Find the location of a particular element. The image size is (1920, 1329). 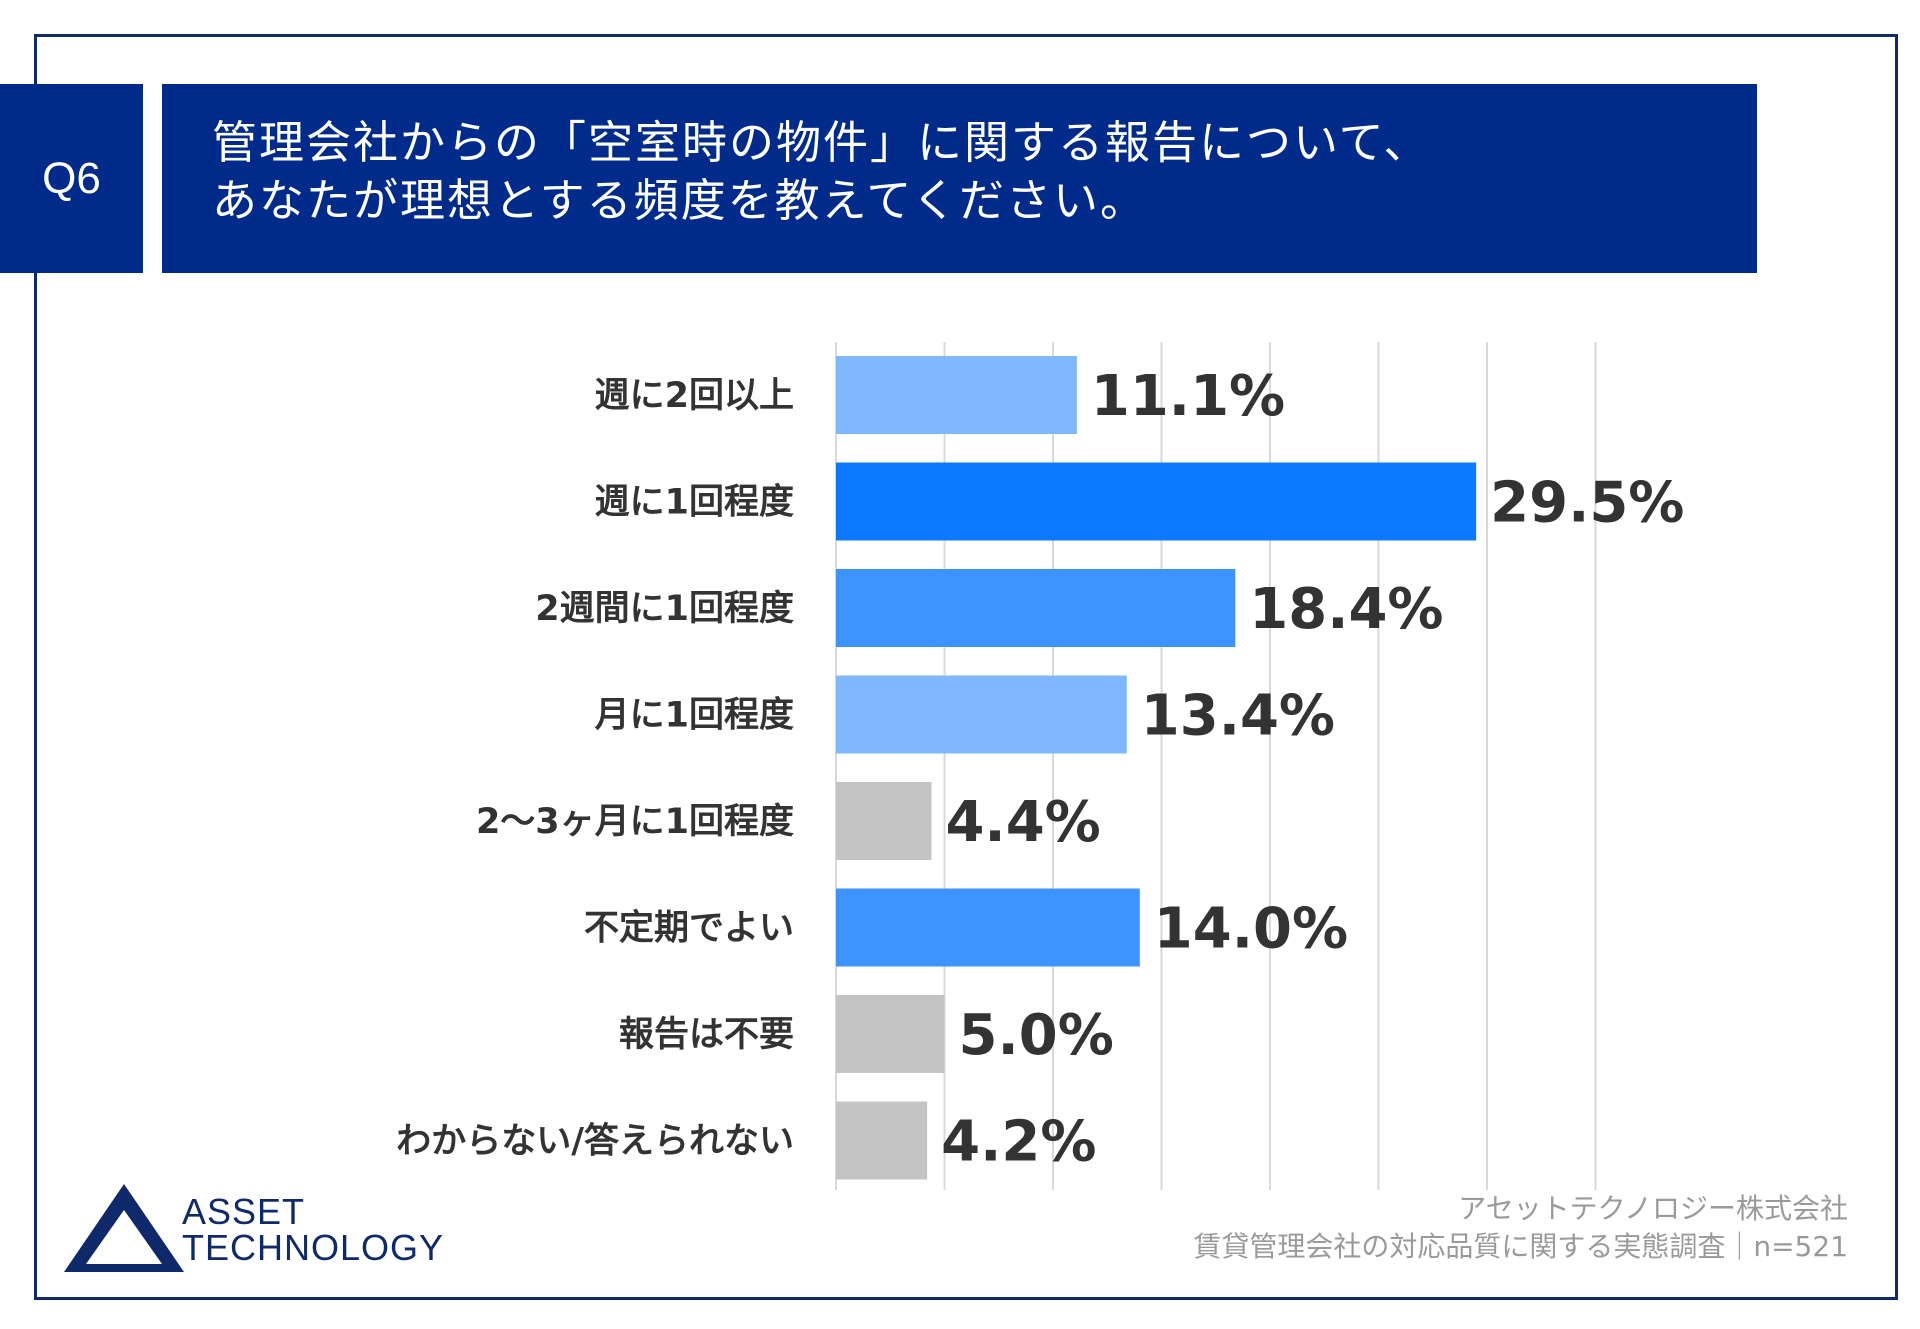

category-label: 週に1回程度 is located at coordinates (694, 503).